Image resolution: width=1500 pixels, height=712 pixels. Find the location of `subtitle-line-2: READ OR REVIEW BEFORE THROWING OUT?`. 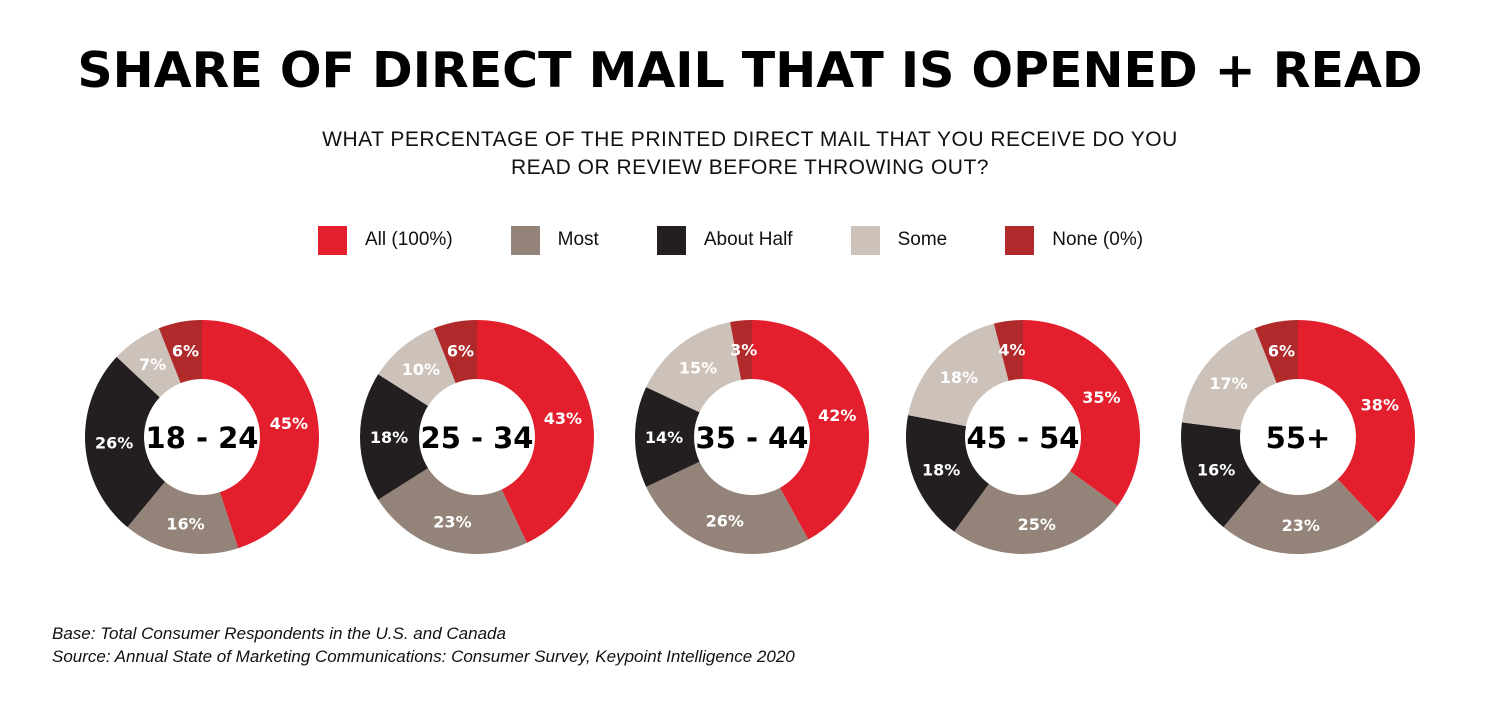

subtitle-line-2: READ OR REVIEW BEFORE THROWING OUT? is located at coordinates (750, 167).